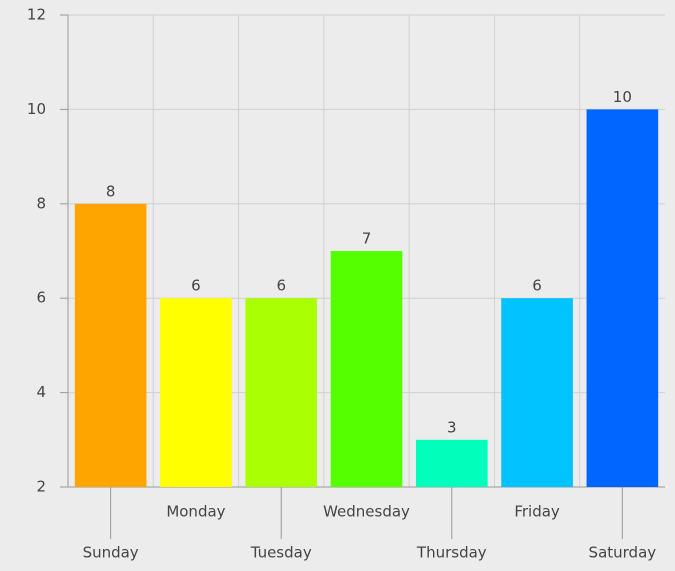  What do you see at coordinates (36, 109) in the screenshot?
I see `y-tick-label: 10` at bounding box center [36, 109].